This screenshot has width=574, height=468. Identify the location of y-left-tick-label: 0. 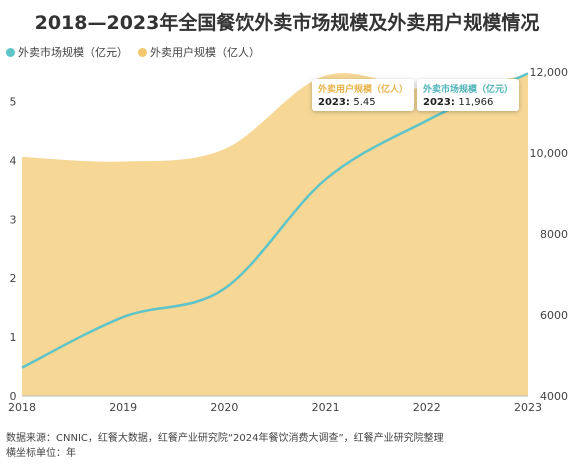
(13, 396).